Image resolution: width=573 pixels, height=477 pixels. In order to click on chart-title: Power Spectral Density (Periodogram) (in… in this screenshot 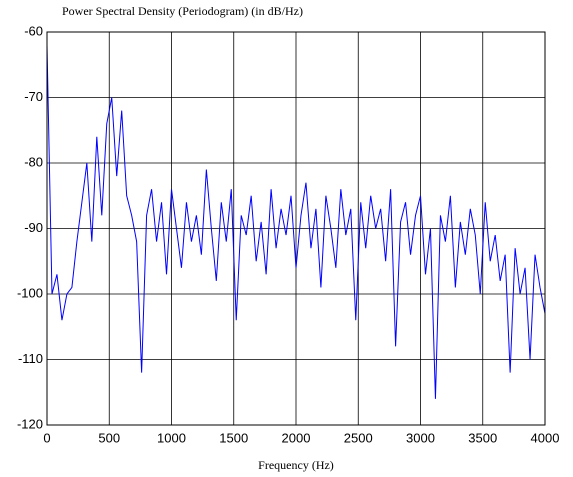, I will do `click(182, 11)`.